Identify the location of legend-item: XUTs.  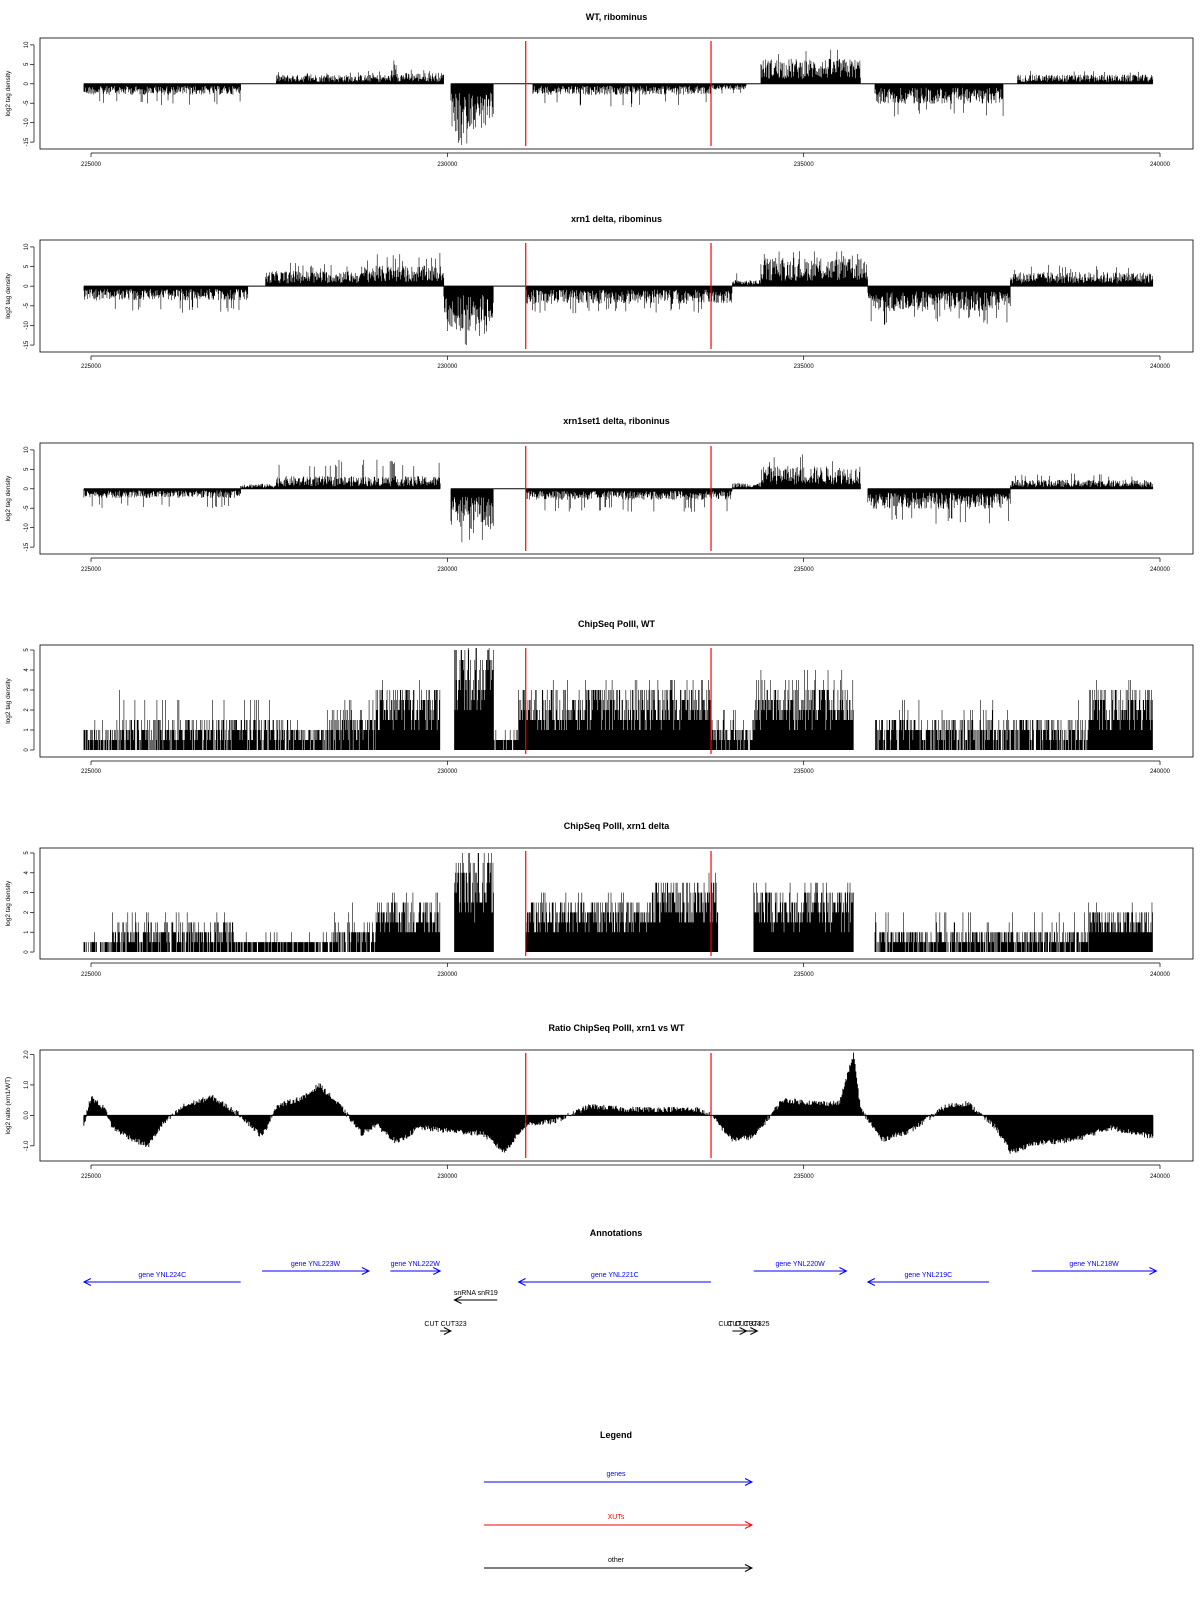
(619, 1521).